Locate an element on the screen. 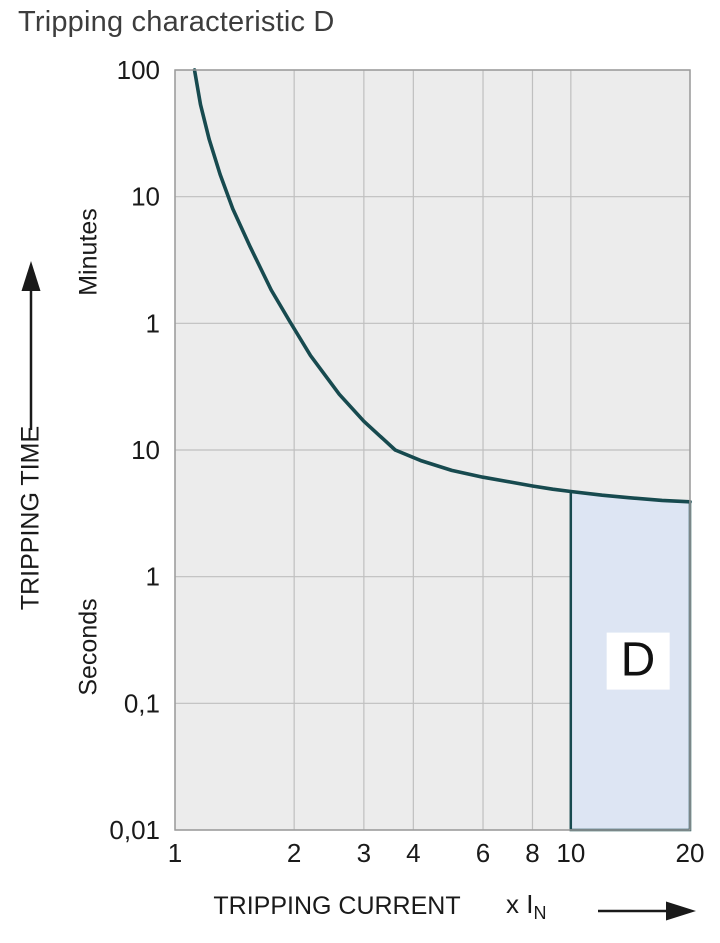  x-axis-label: TRIPPING CURRENT is located at coordinates (337, 906).